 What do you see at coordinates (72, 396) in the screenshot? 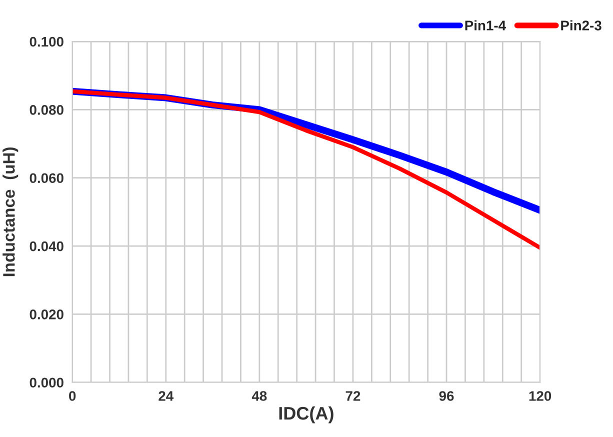
I see `x-tick-label: 0` at bounding box center [72, 396].